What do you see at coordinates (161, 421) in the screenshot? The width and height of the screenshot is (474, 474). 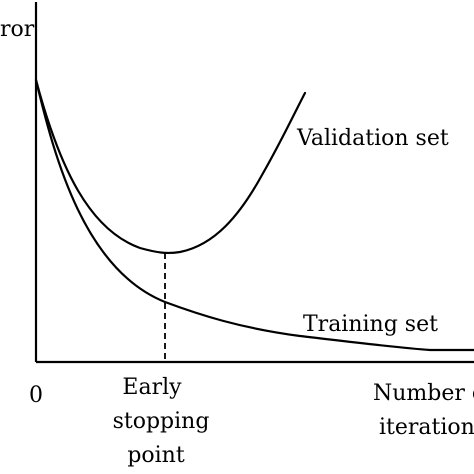 I see `early-stopping-label-line2: stopping` at bounding box center [161, 421].